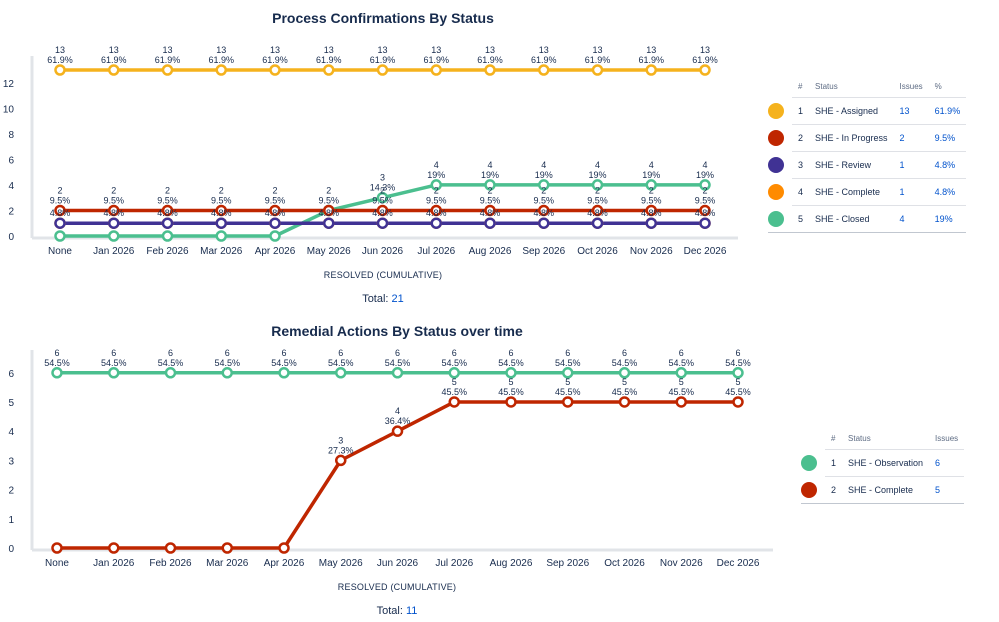 This screenshot has width=999, height=622. What do you see at coordinates (60, 195) in the screenshot?
I see `data-label: 2 9.5%` at bounding box center [60, 195].